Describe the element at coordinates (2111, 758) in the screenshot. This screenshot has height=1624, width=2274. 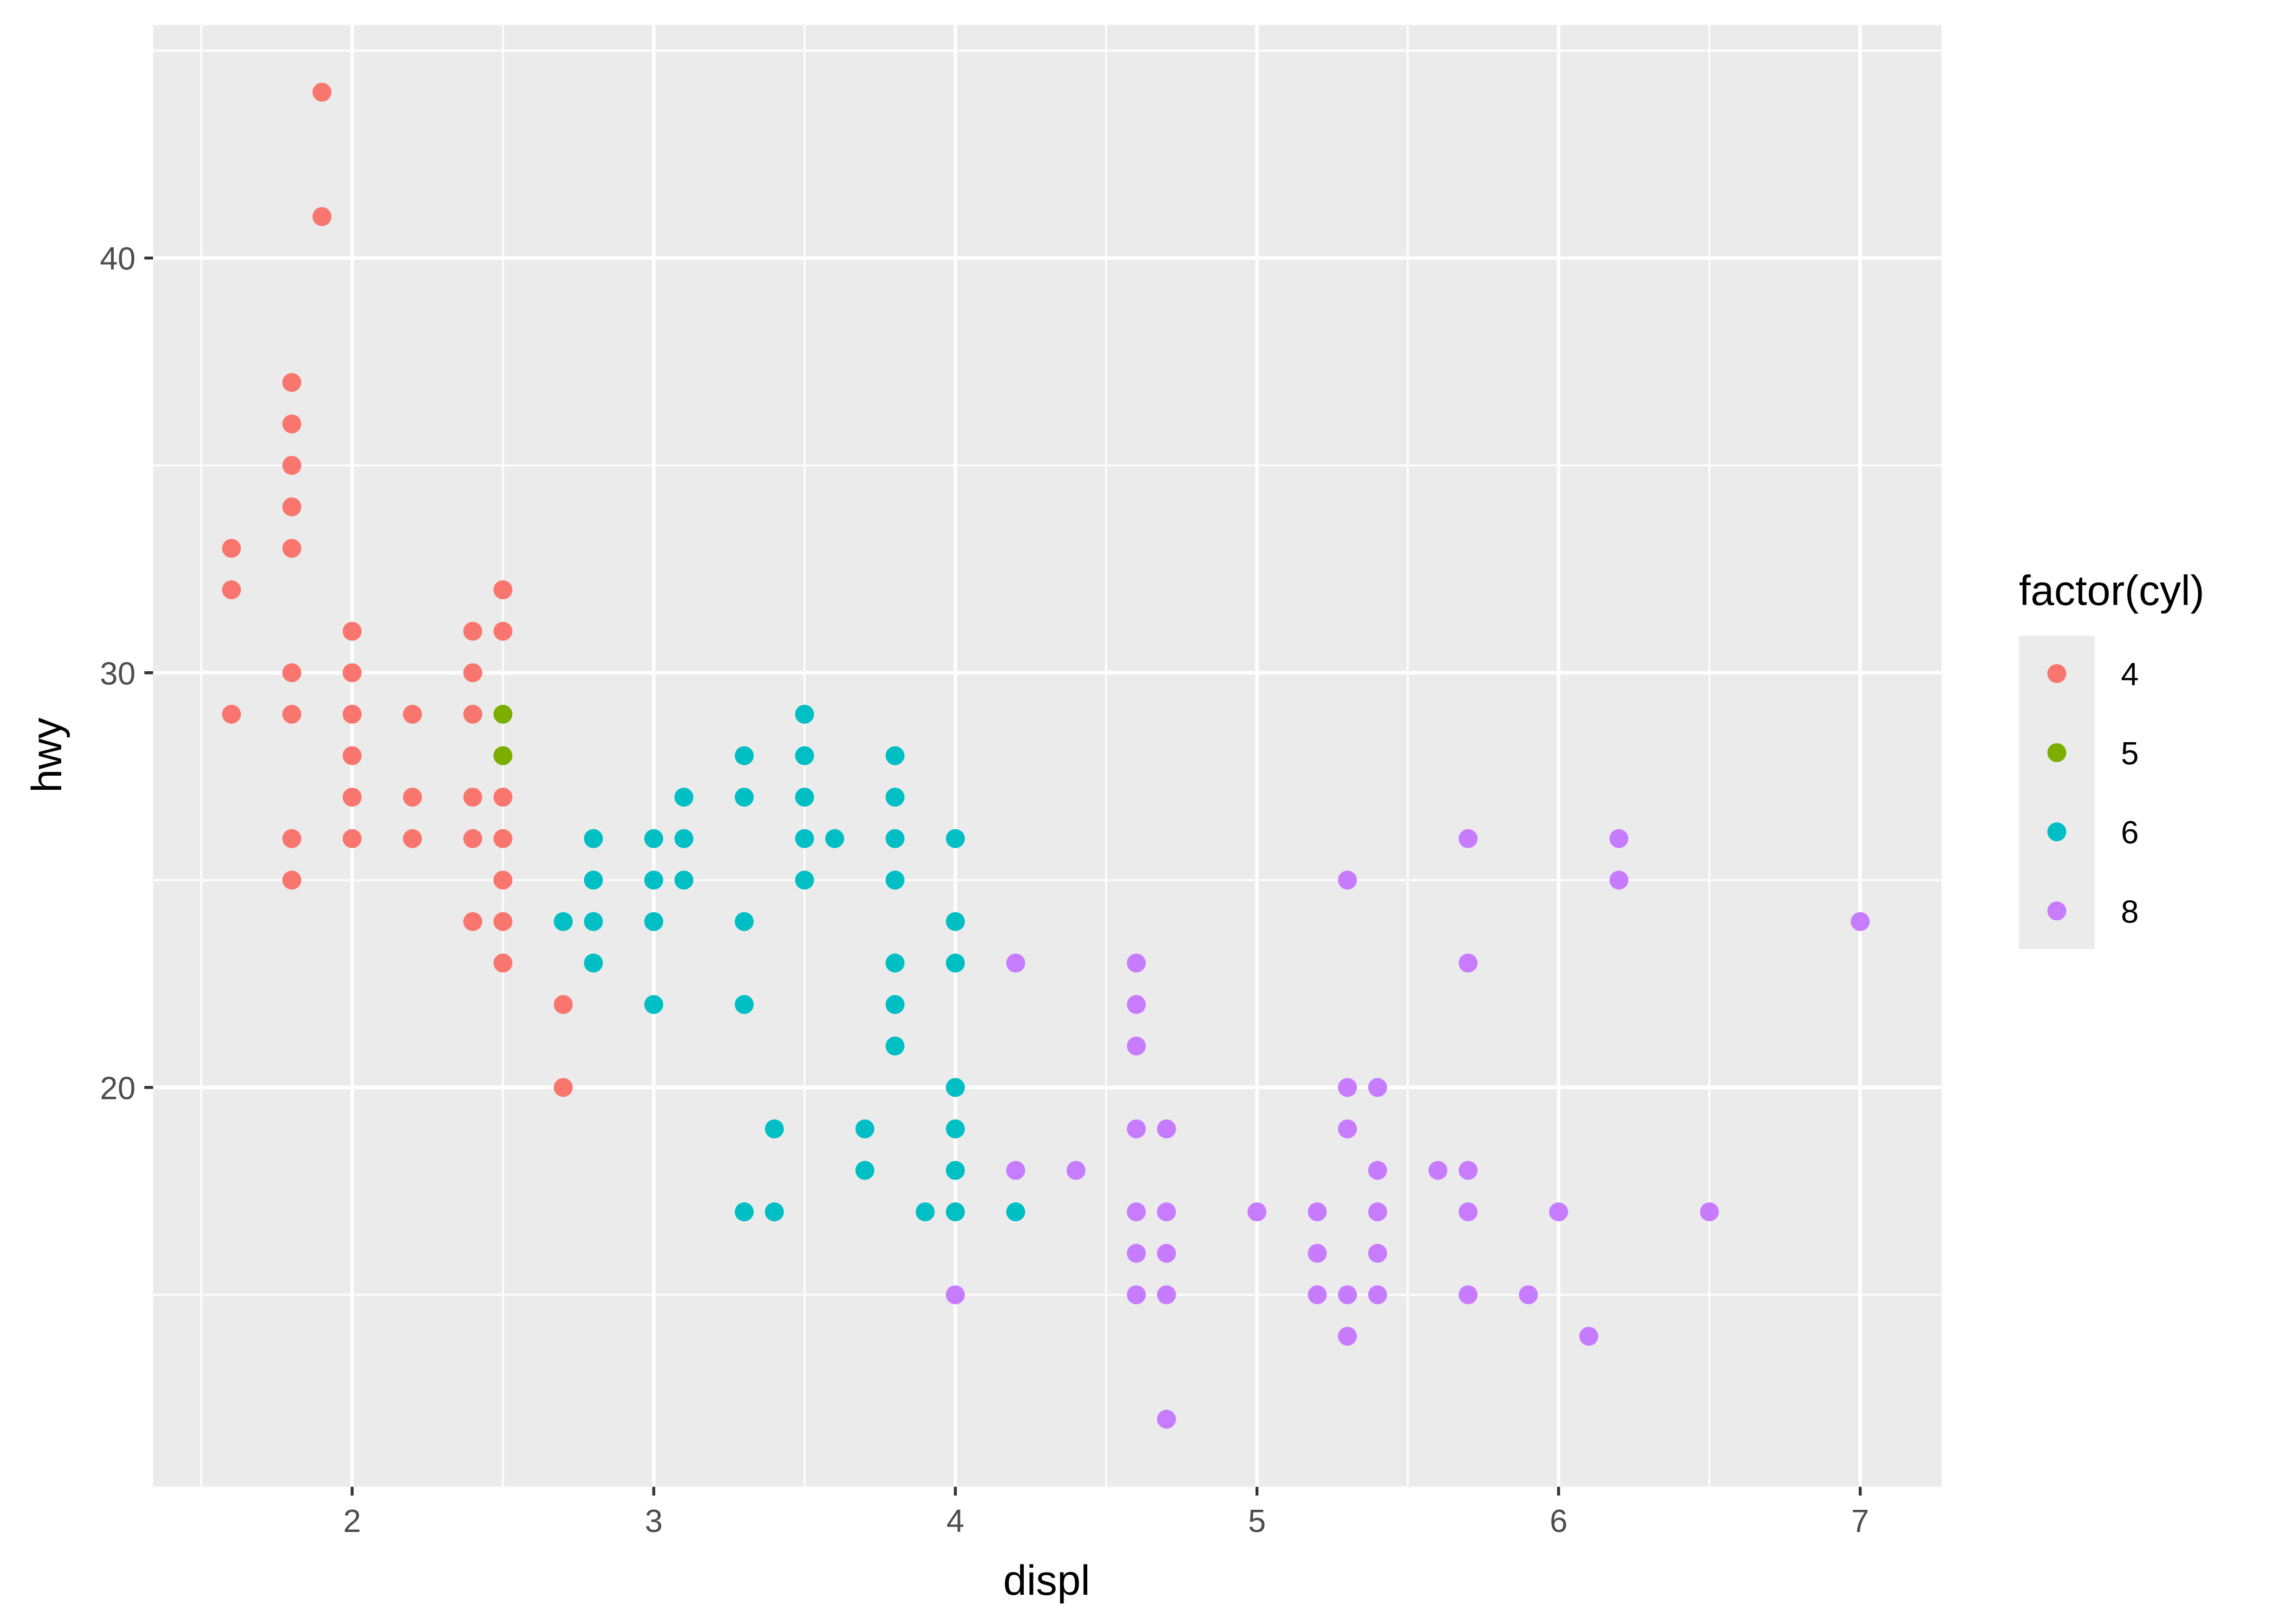
I see `legend: factor(cyl) 4 5 6 8` at that location.